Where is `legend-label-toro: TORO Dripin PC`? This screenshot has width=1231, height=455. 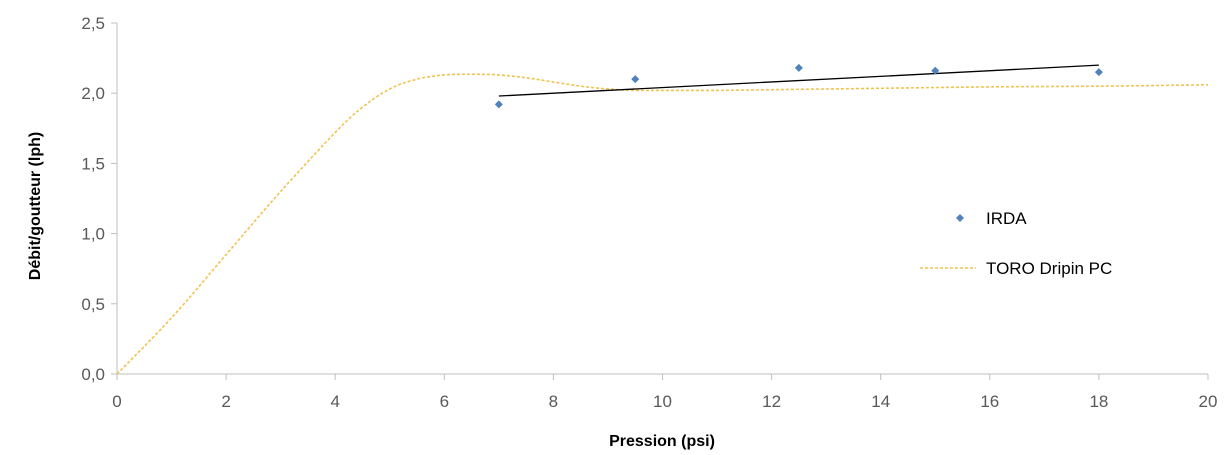
legend-label-toro: TORO Dripin PC is located at coordinates (1049, 268).